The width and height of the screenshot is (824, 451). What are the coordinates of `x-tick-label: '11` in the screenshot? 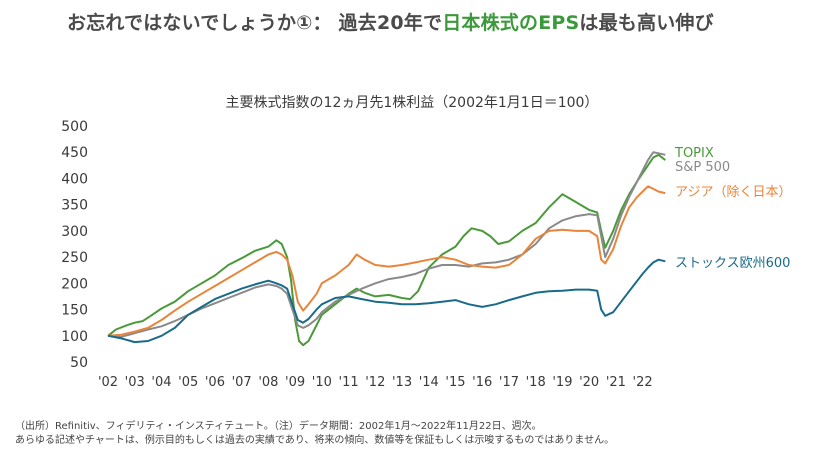 It's located at (349, 382).